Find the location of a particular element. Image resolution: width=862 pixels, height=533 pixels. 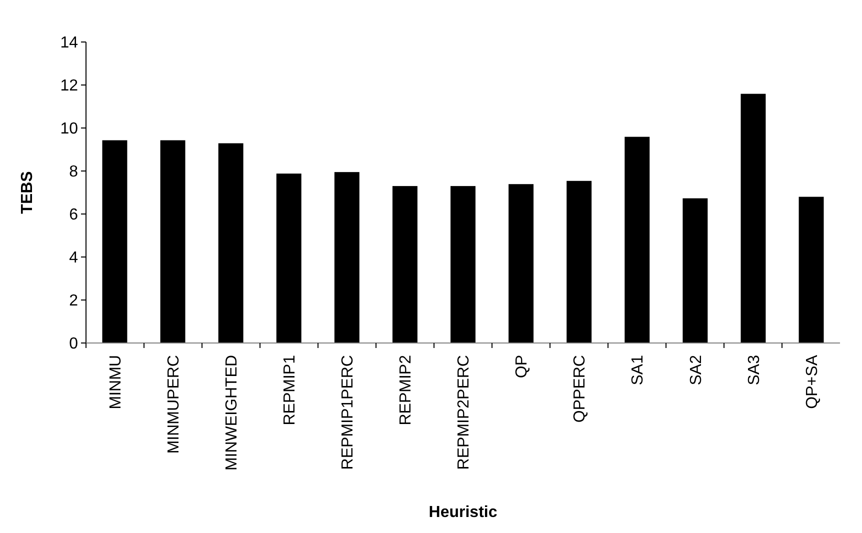

x-tick-label: REPMIP1PERC is located at coordinates (348, 412).